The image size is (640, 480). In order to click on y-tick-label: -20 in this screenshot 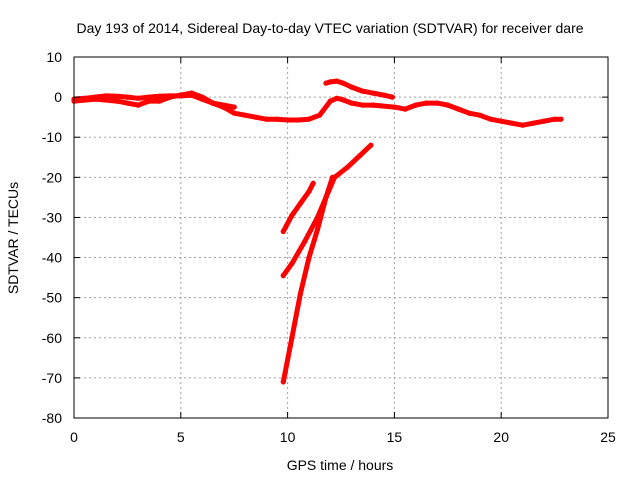, I will do `click(52, 177)`.